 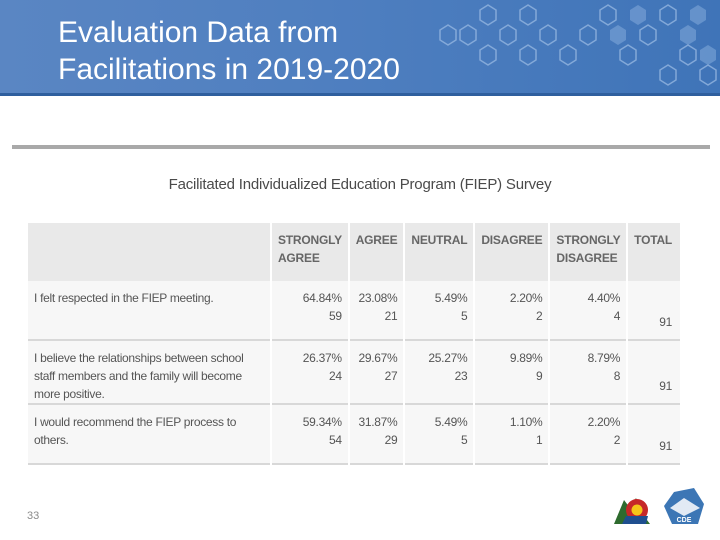 What do you see at coordinates (322, 358) in the screenshot?
I see `percent-value: 26.37%` at bounding box center [322, 358].